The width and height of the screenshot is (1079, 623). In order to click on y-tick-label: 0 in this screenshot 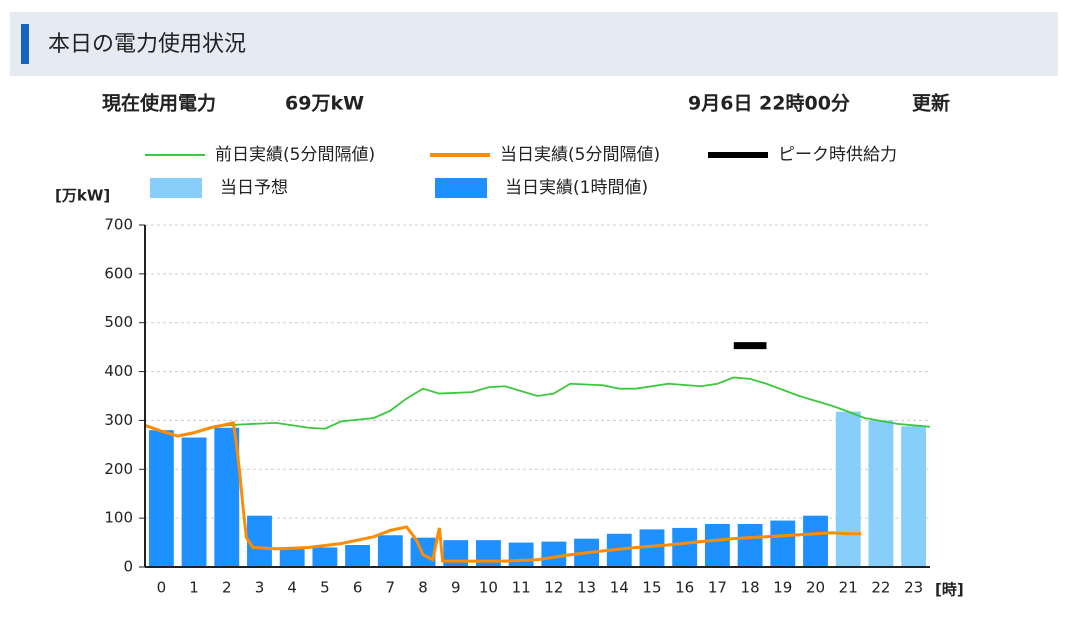, I will do `click(128, 567)`.